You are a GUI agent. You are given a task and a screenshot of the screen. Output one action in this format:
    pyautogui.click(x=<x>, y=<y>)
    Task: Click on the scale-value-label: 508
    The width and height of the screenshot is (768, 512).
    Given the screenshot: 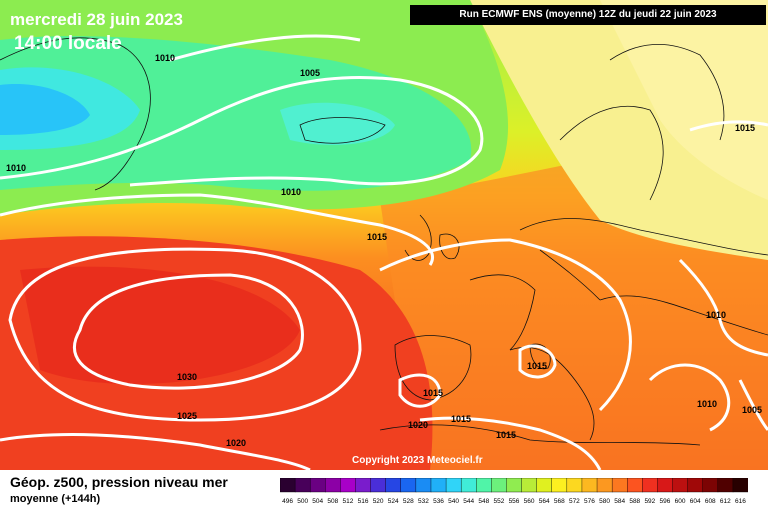 What is the action you would take?
    pyautogui.click(x=332, y=501)
    